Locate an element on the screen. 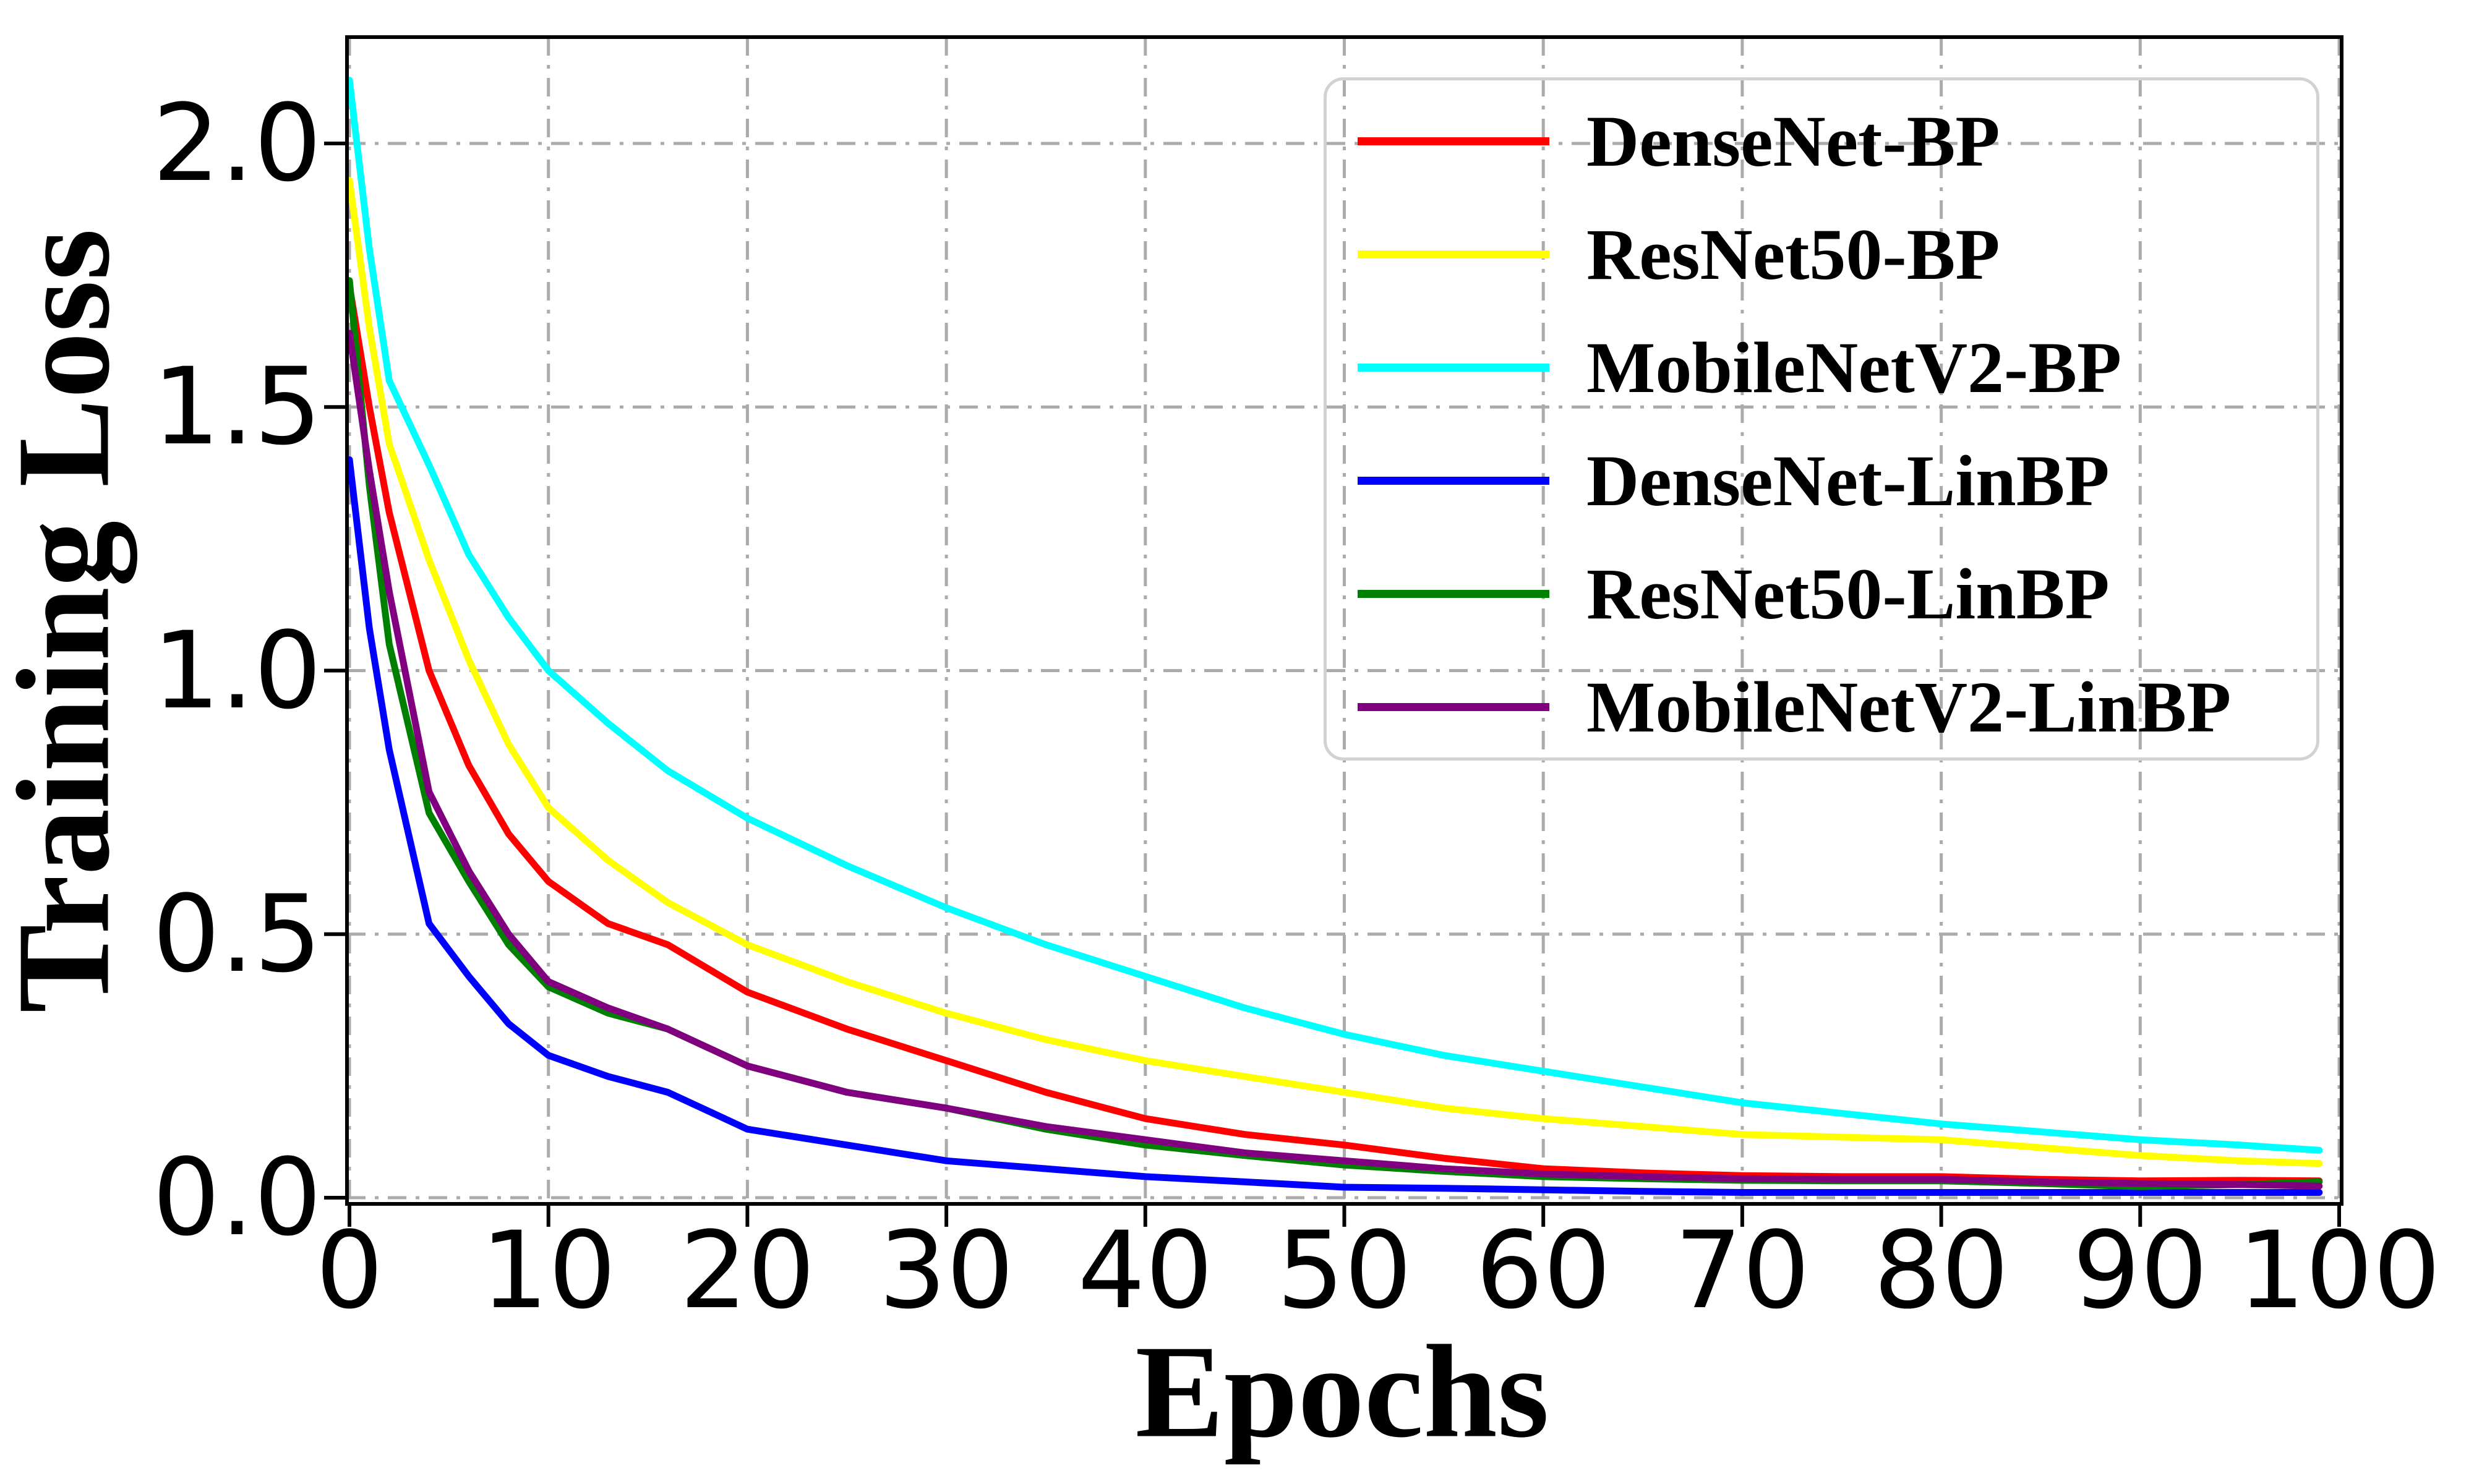  y-tick-label: 0.5 is located at coordinates (237, 933).